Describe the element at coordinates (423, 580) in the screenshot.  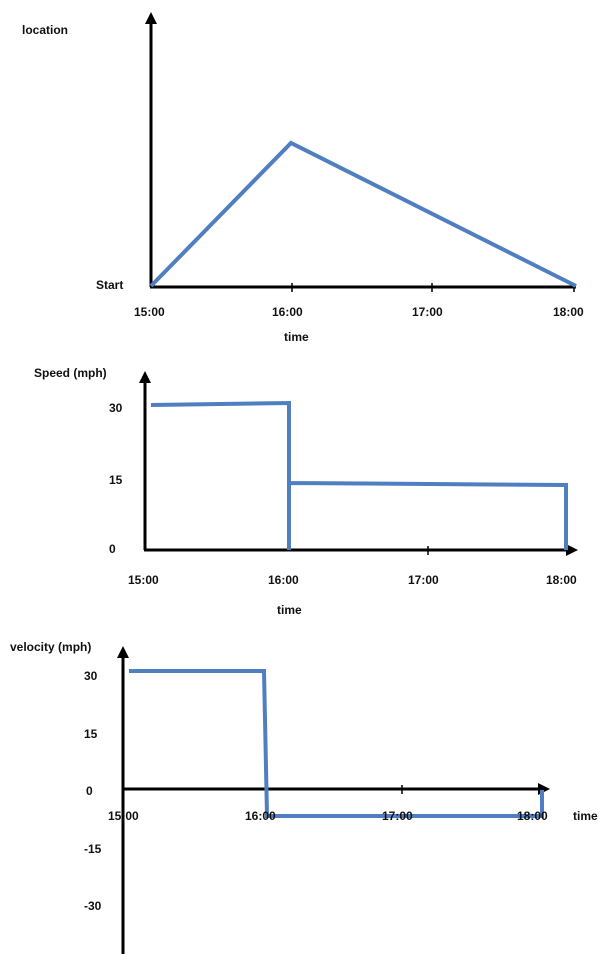
I see `speed-x-tick-label-1700: 17:00` at that location.